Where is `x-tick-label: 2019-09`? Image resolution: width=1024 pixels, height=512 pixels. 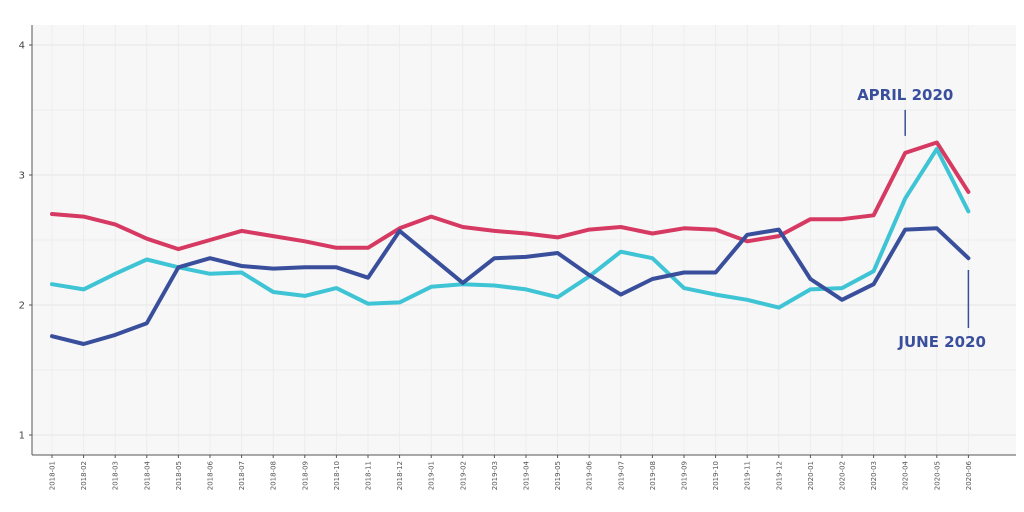 x-tick-label: 2019-09 is located at coordinates (685, 475).